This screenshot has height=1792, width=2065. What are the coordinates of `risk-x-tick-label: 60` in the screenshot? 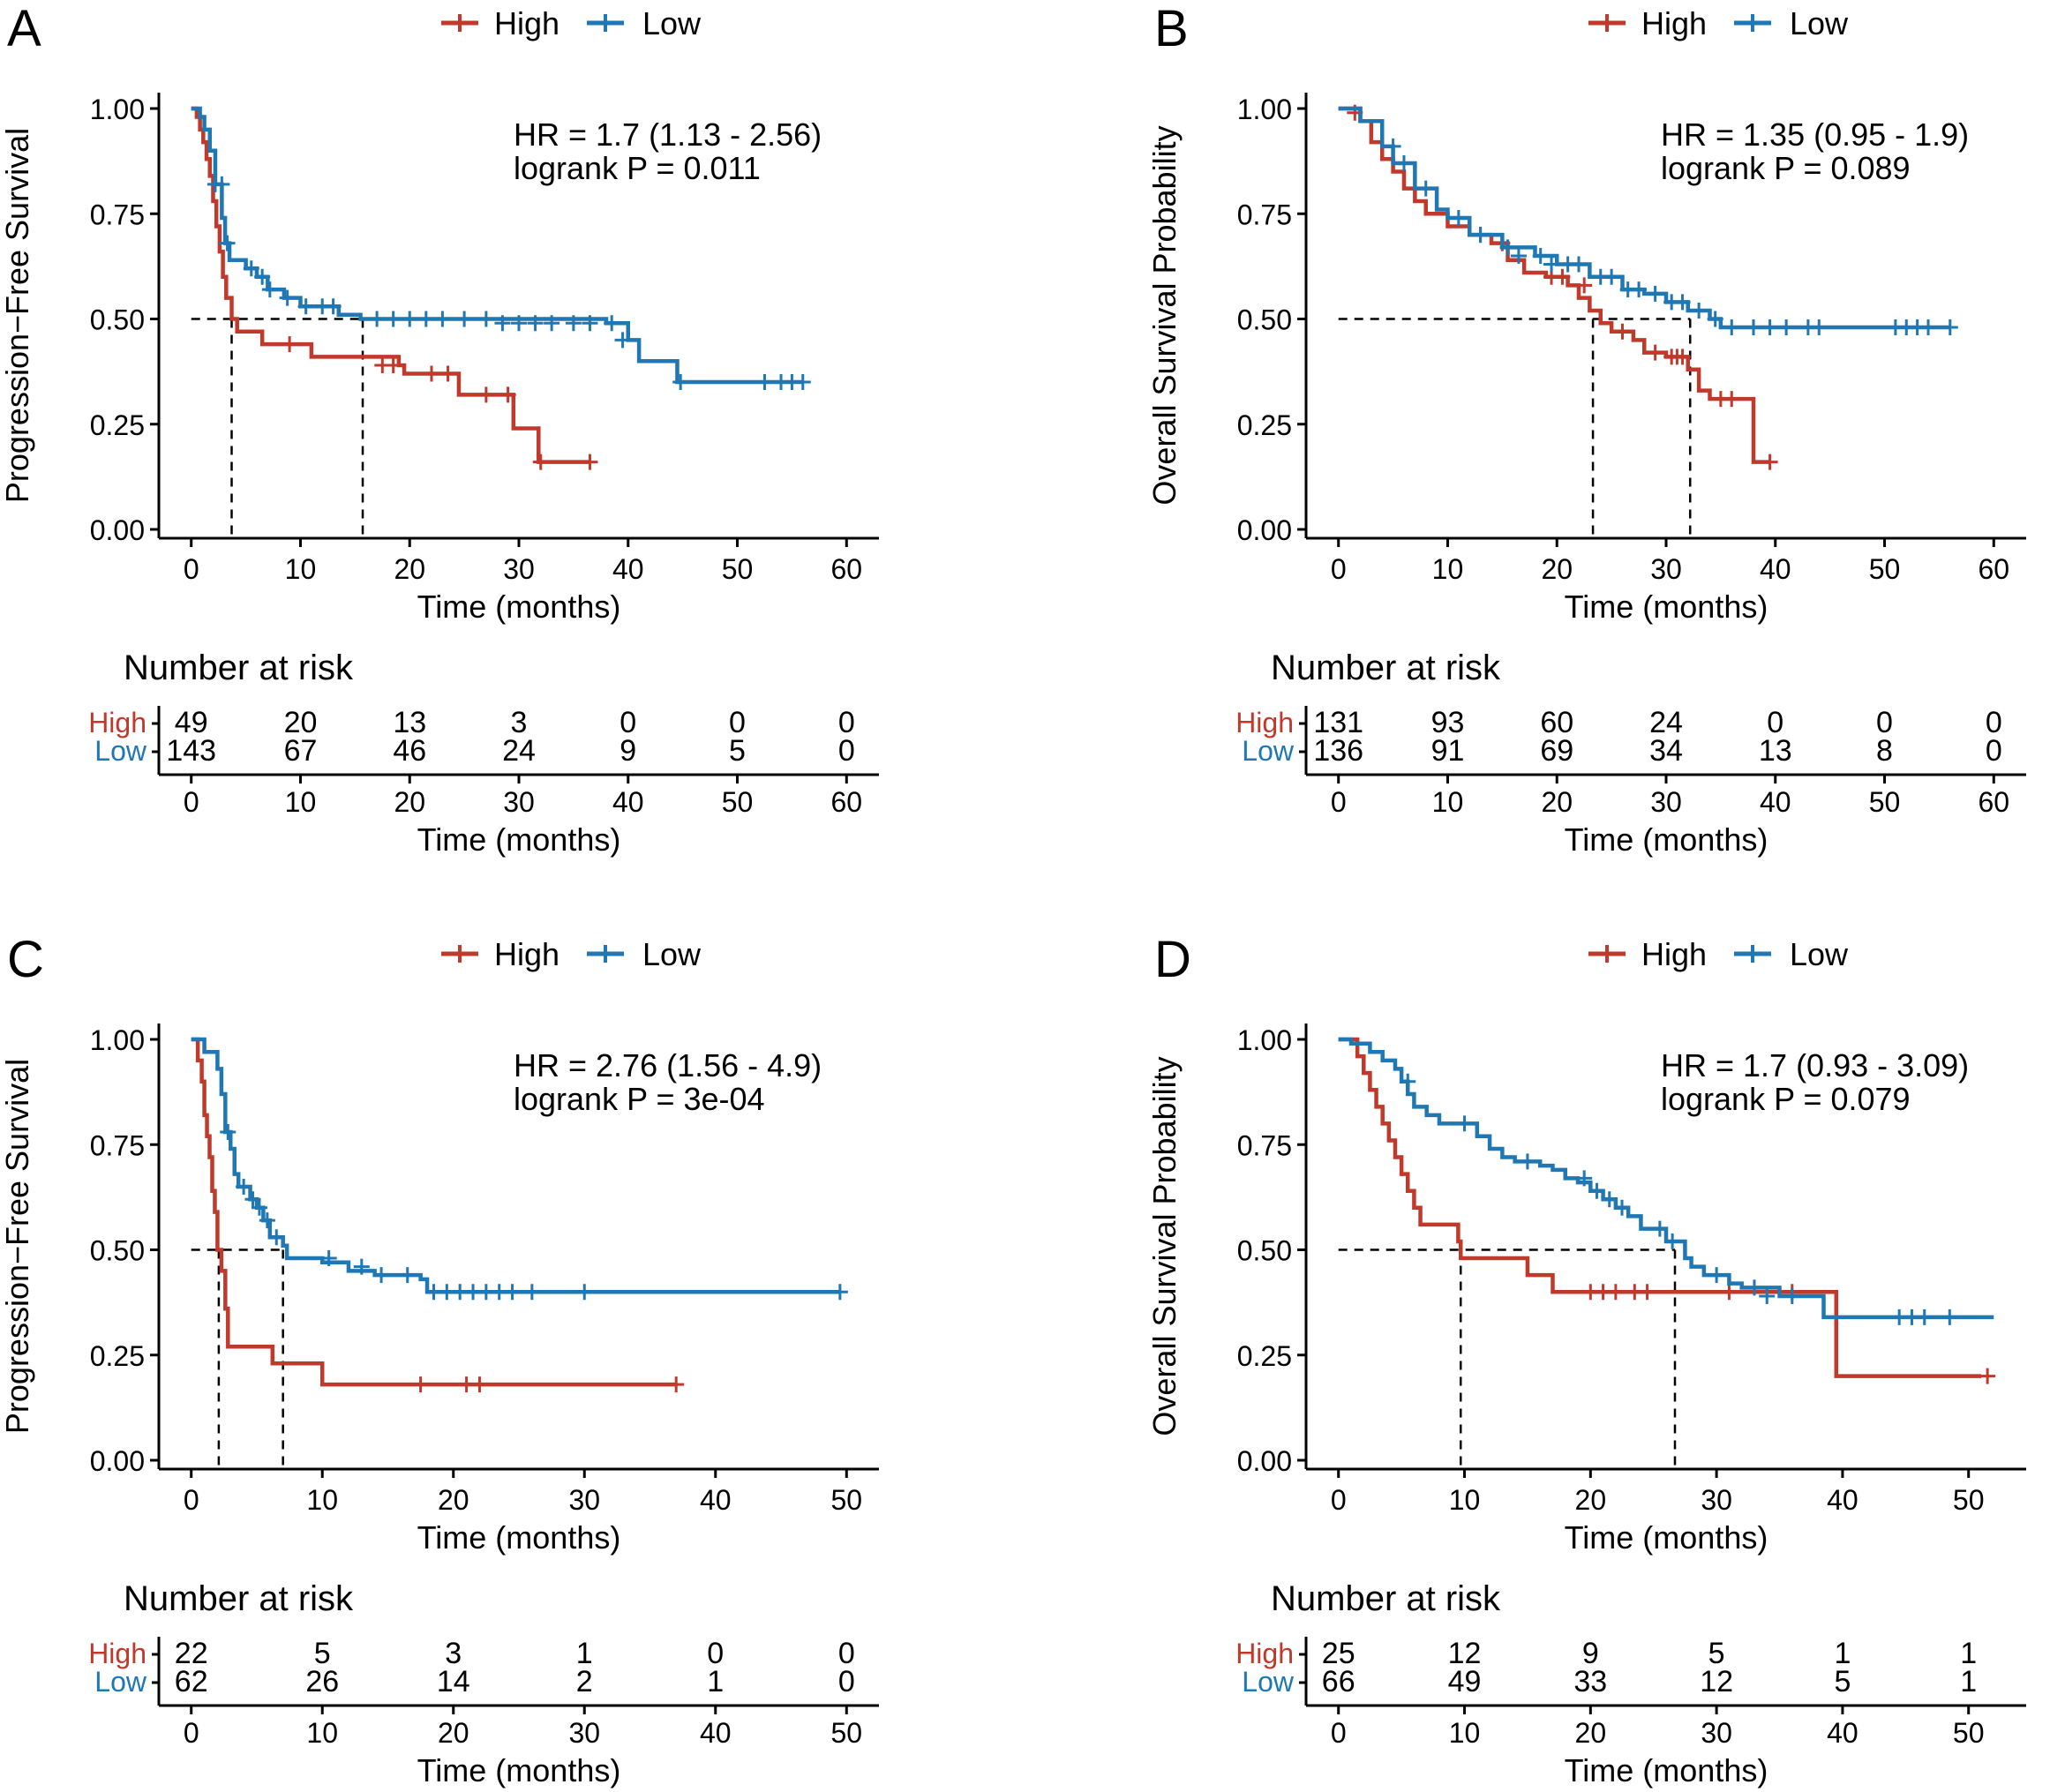 It's located at (846, 802).